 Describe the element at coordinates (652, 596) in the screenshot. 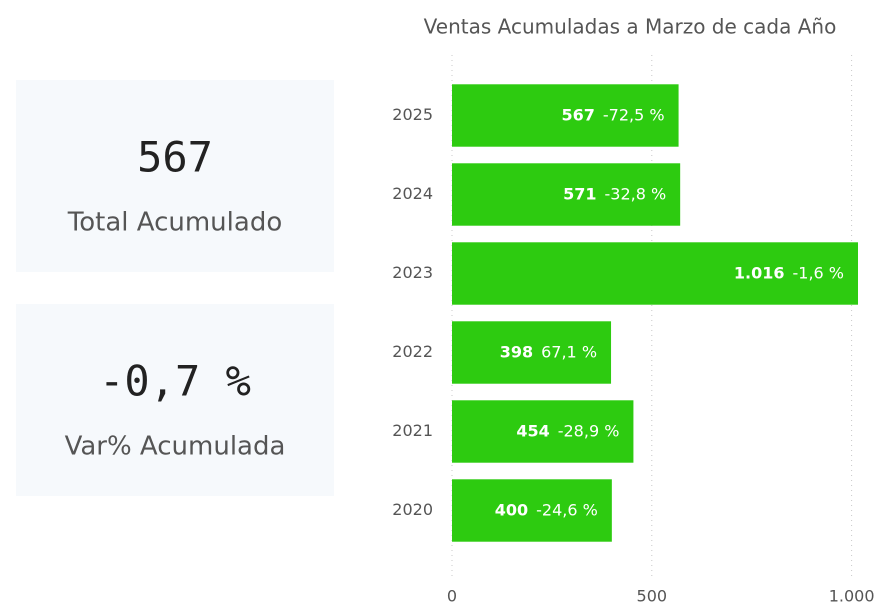

I see `x-tick-label: 500` at that location.